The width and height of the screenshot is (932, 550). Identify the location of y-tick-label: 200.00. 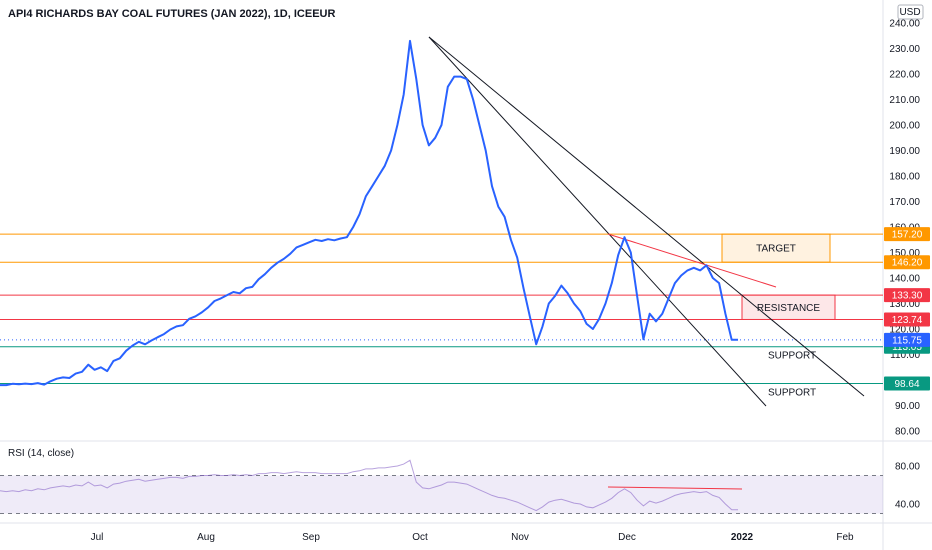
(904, 126).